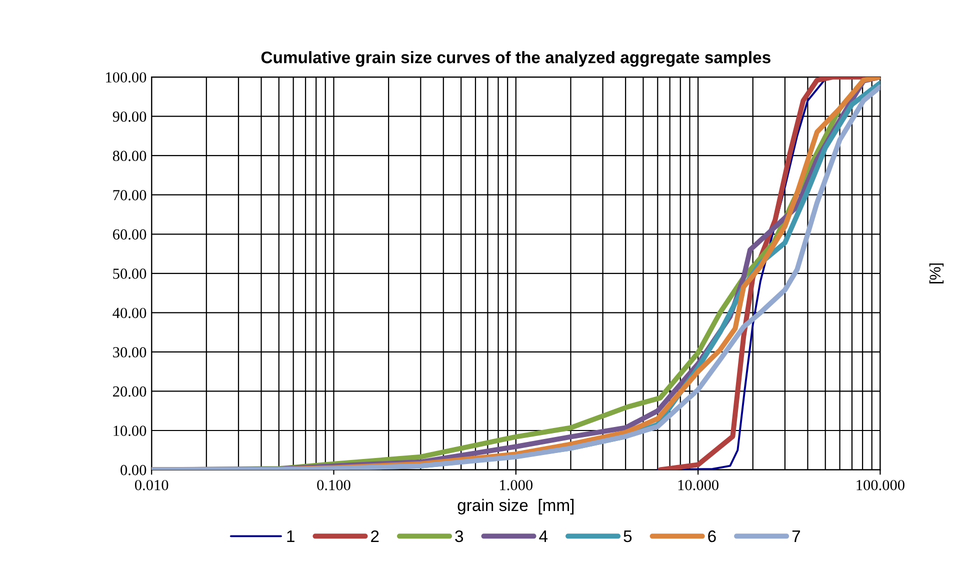 This screenshot has height=575, width=978. Describe the element at coordinates (515, 59) in the screenshot. I see `chart-title: Cumulative grain size curves of the analyzed aggregate samples` at that location.